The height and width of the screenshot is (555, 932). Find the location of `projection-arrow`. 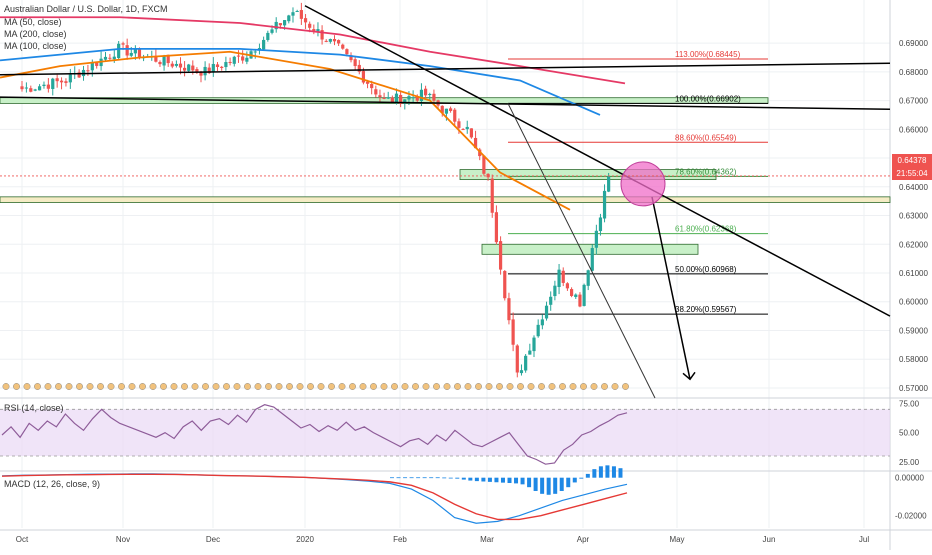

projection-arrow is located at coordinates (671, 288).